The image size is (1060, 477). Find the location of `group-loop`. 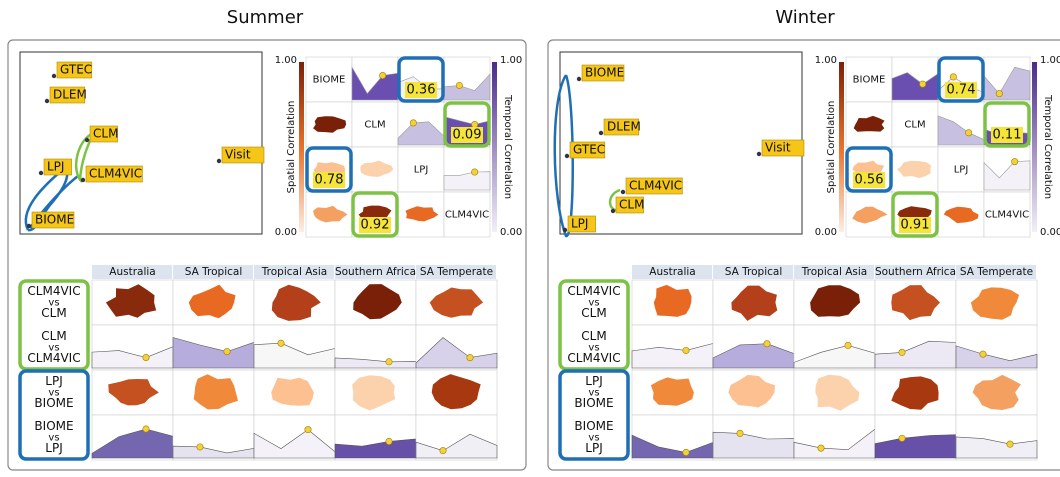

group-loop is located at coordinates (563, 156).